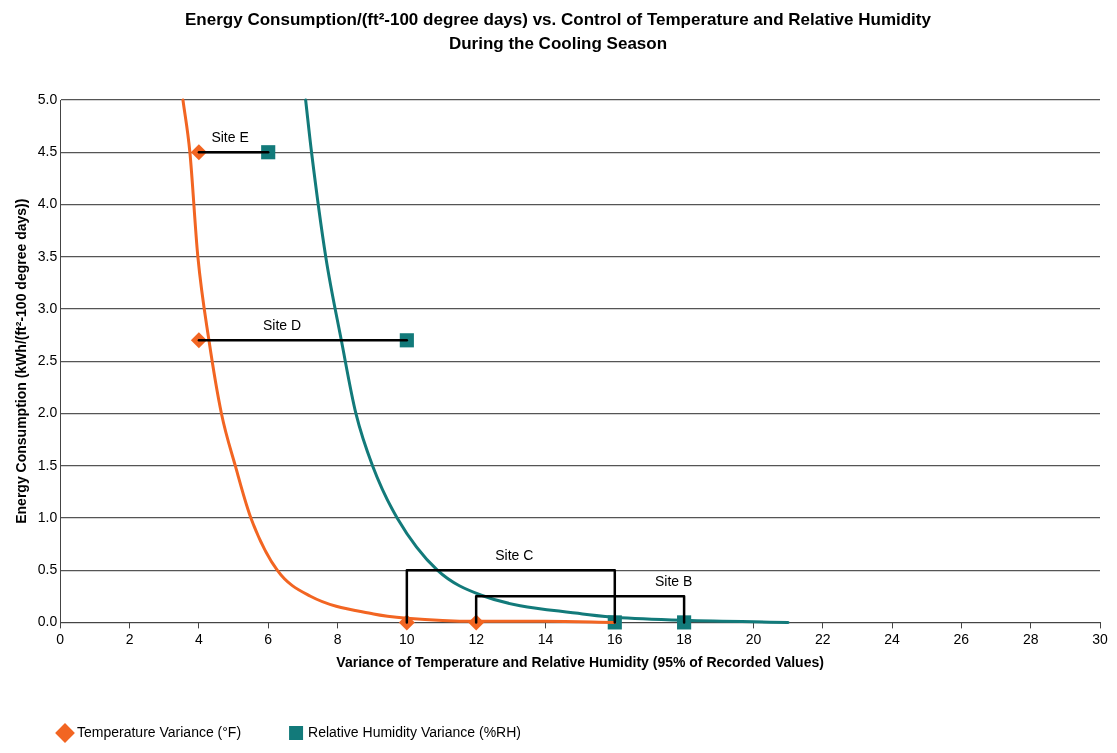 Image resolution: width=1117 pixels, height=753 pixels. I want to click on x-tick-label: 0, so click(60, 638).